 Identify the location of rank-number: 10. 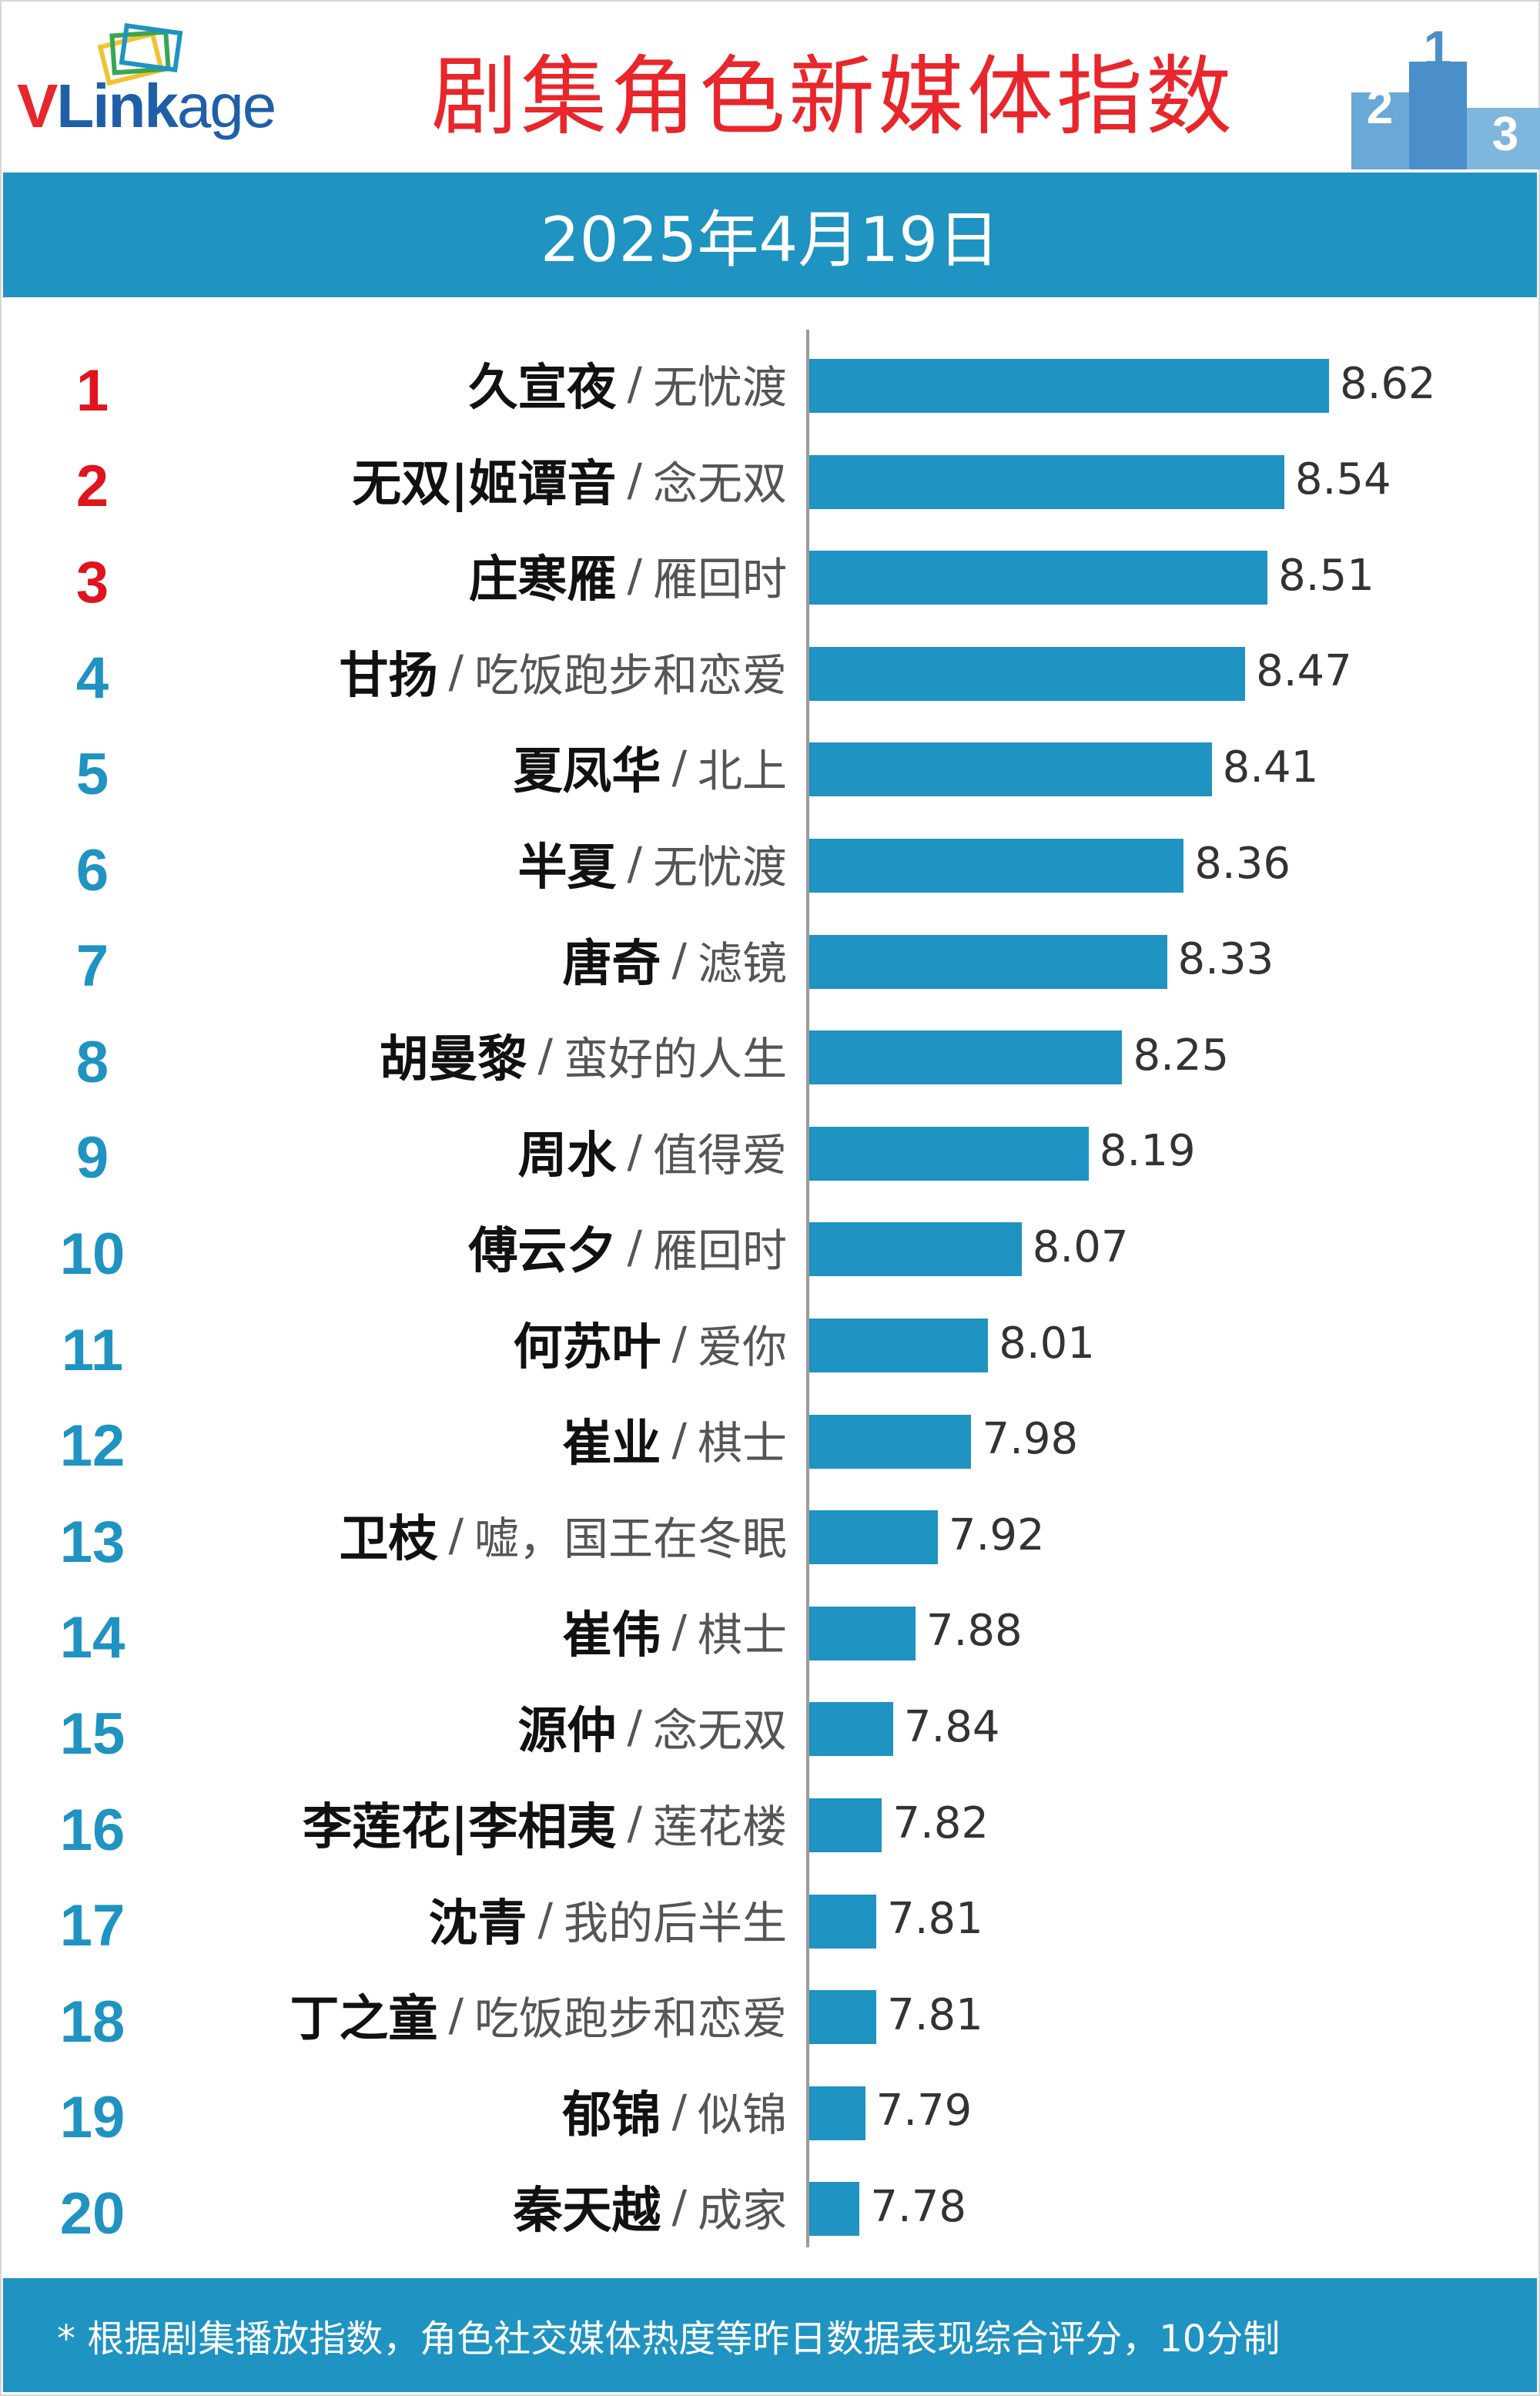
(92, 1254).